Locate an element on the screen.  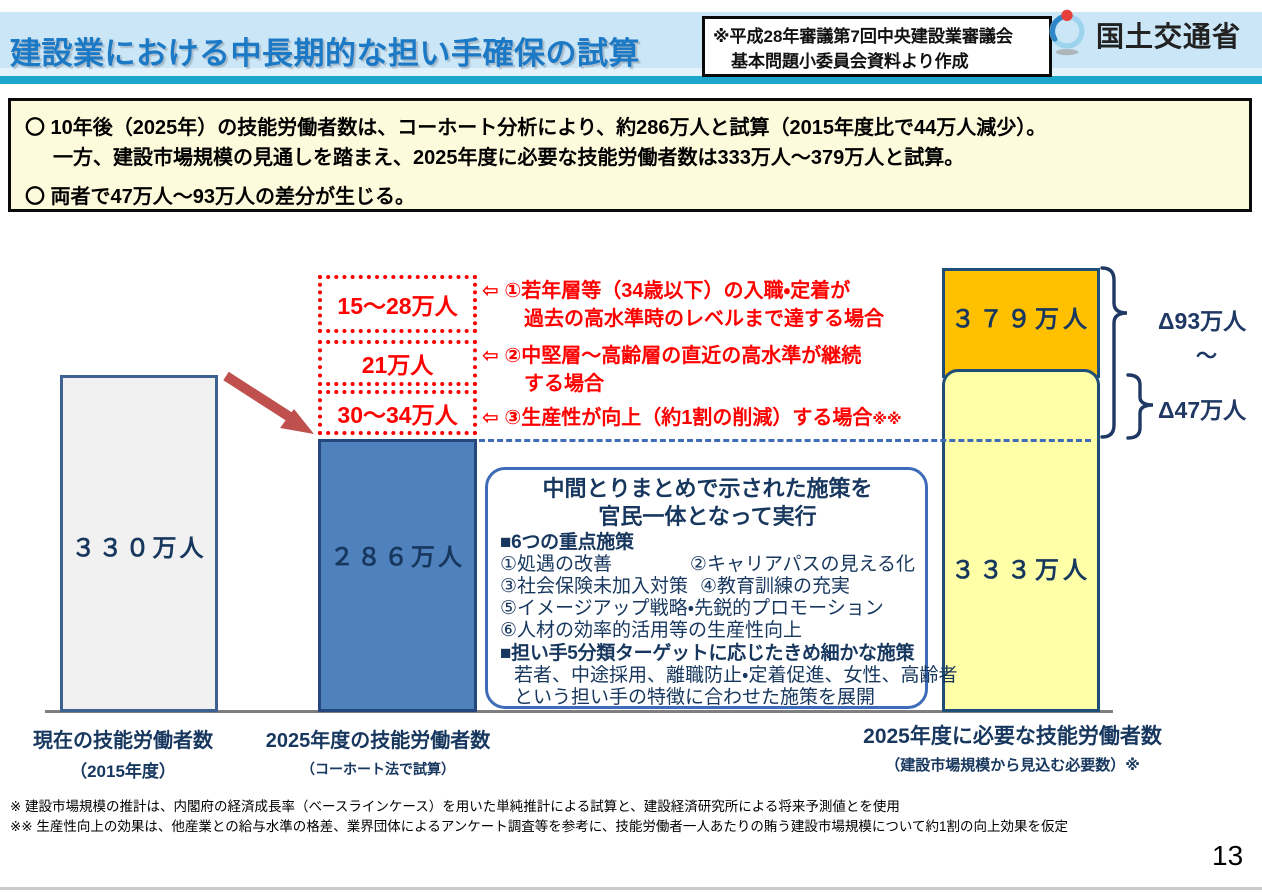
bar-needed-high-value: ３７９万人 is located at coordinates (1021, 319).